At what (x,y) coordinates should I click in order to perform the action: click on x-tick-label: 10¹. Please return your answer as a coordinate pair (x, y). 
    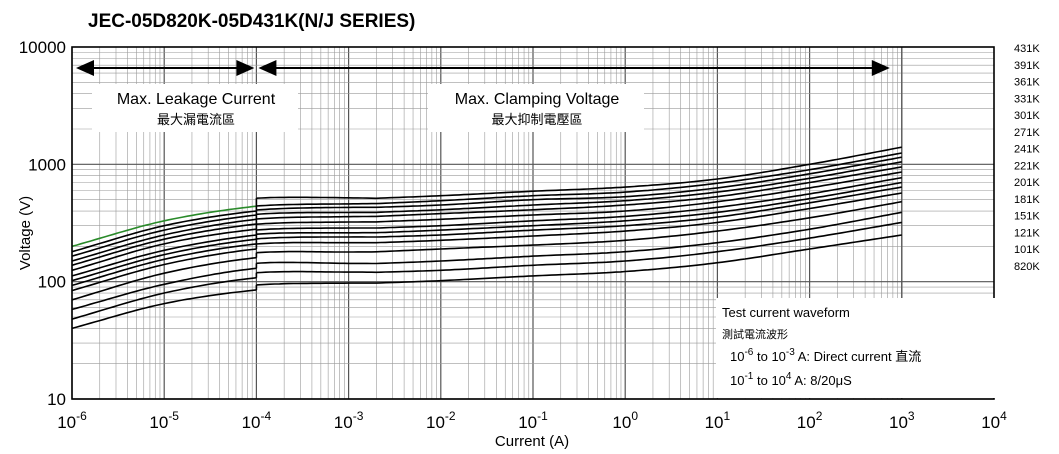
    Looking at the image, I should click on (718, 420).